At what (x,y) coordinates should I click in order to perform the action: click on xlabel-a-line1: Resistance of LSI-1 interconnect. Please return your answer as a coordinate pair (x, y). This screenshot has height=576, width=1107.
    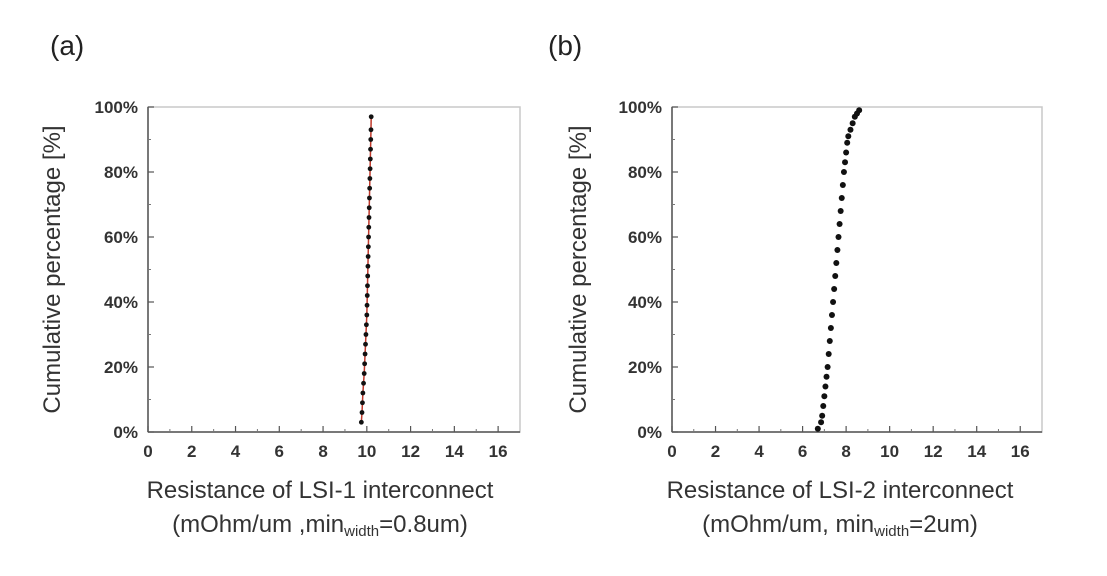
    Looking at the image, I should click on (320, 490).